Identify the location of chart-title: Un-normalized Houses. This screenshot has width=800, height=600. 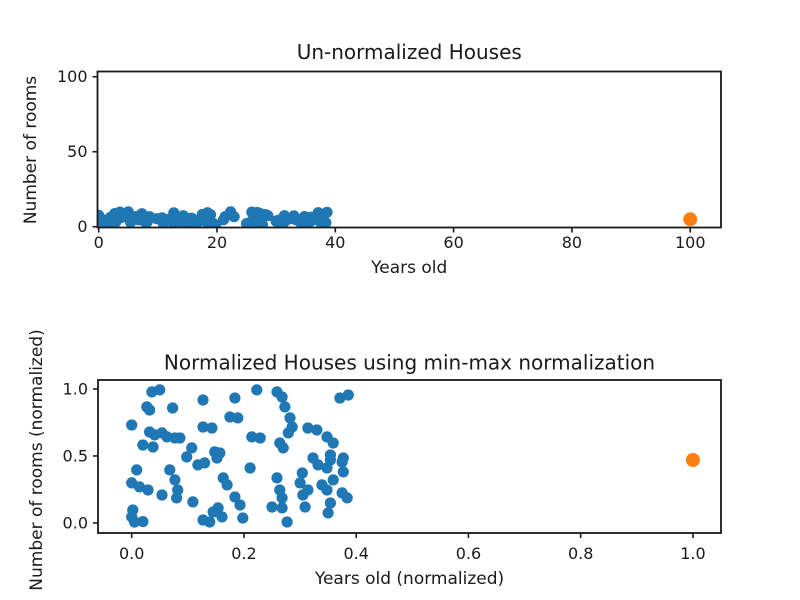
(409, 52).